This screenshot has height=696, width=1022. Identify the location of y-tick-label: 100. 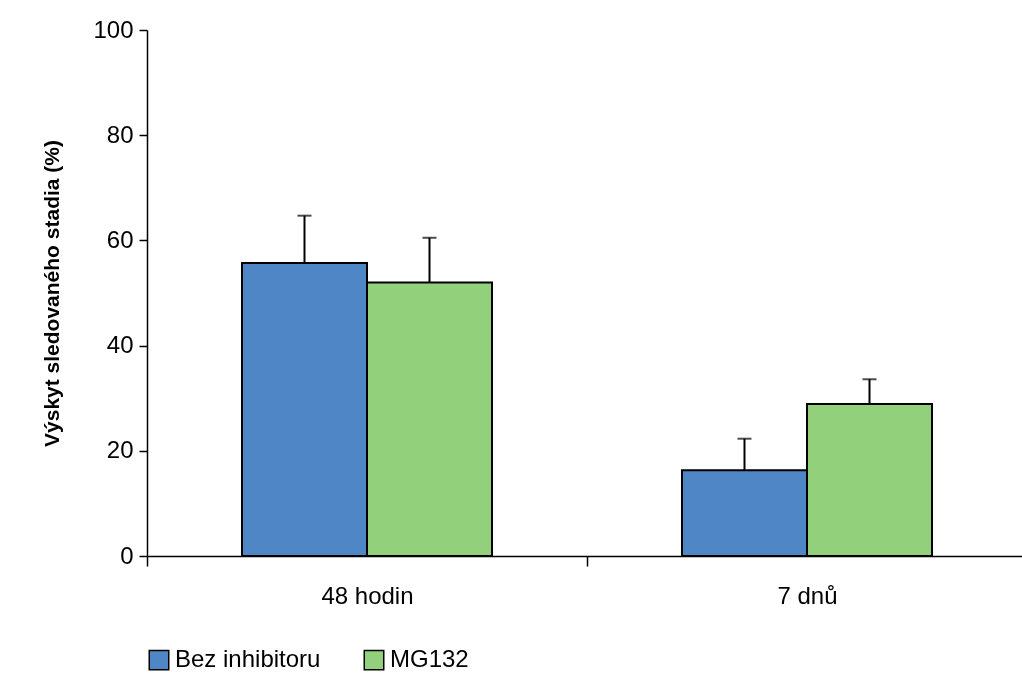
(113, 29).